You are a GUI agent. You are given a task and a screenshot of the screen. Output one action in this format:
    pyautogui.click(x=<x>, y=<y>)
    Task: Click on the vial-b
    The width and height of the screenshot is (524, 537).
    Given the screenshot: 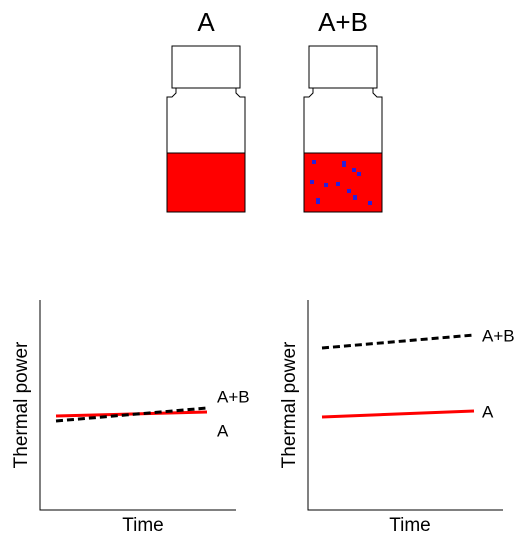 What is the action you would take?
    pyautogui.click(x=343, y=129)
    